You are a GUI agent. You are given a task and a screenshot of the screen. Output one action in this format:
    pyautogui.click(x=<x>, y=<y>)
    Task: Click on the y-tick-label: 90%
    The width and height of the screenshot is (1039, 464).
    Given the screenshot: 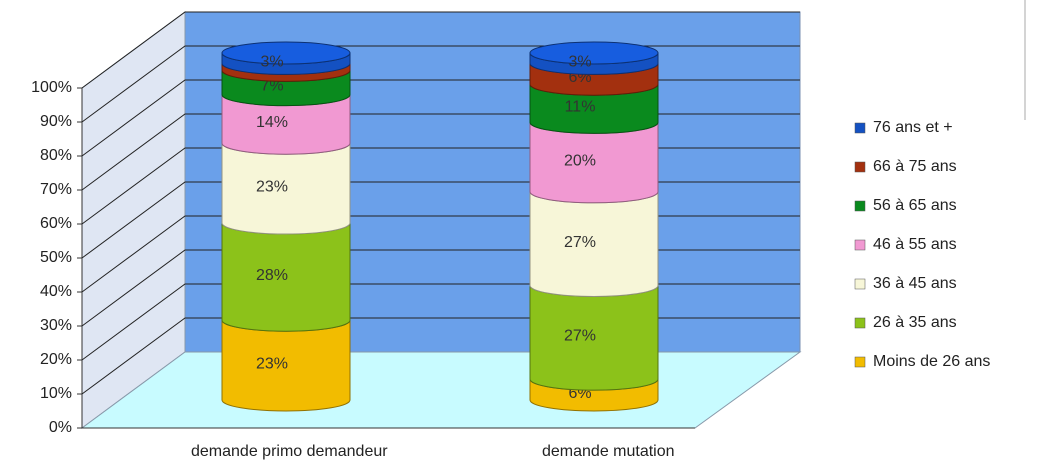 What is the action you would take?
    pyautogui.click(x=56, y=121)
    